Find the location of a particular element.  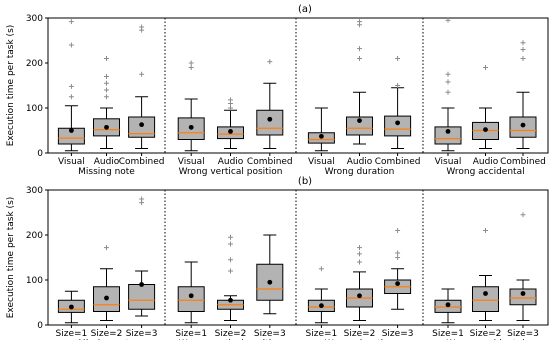

panel-a-group-label: Wrong accidental is located at coordinates (485, 172).